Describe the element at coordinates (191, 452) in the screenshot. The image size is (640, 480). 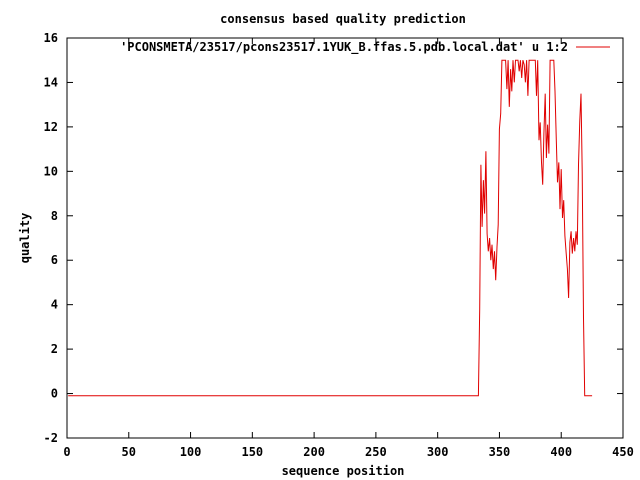
I see `x-tick-label: 100` at that location.